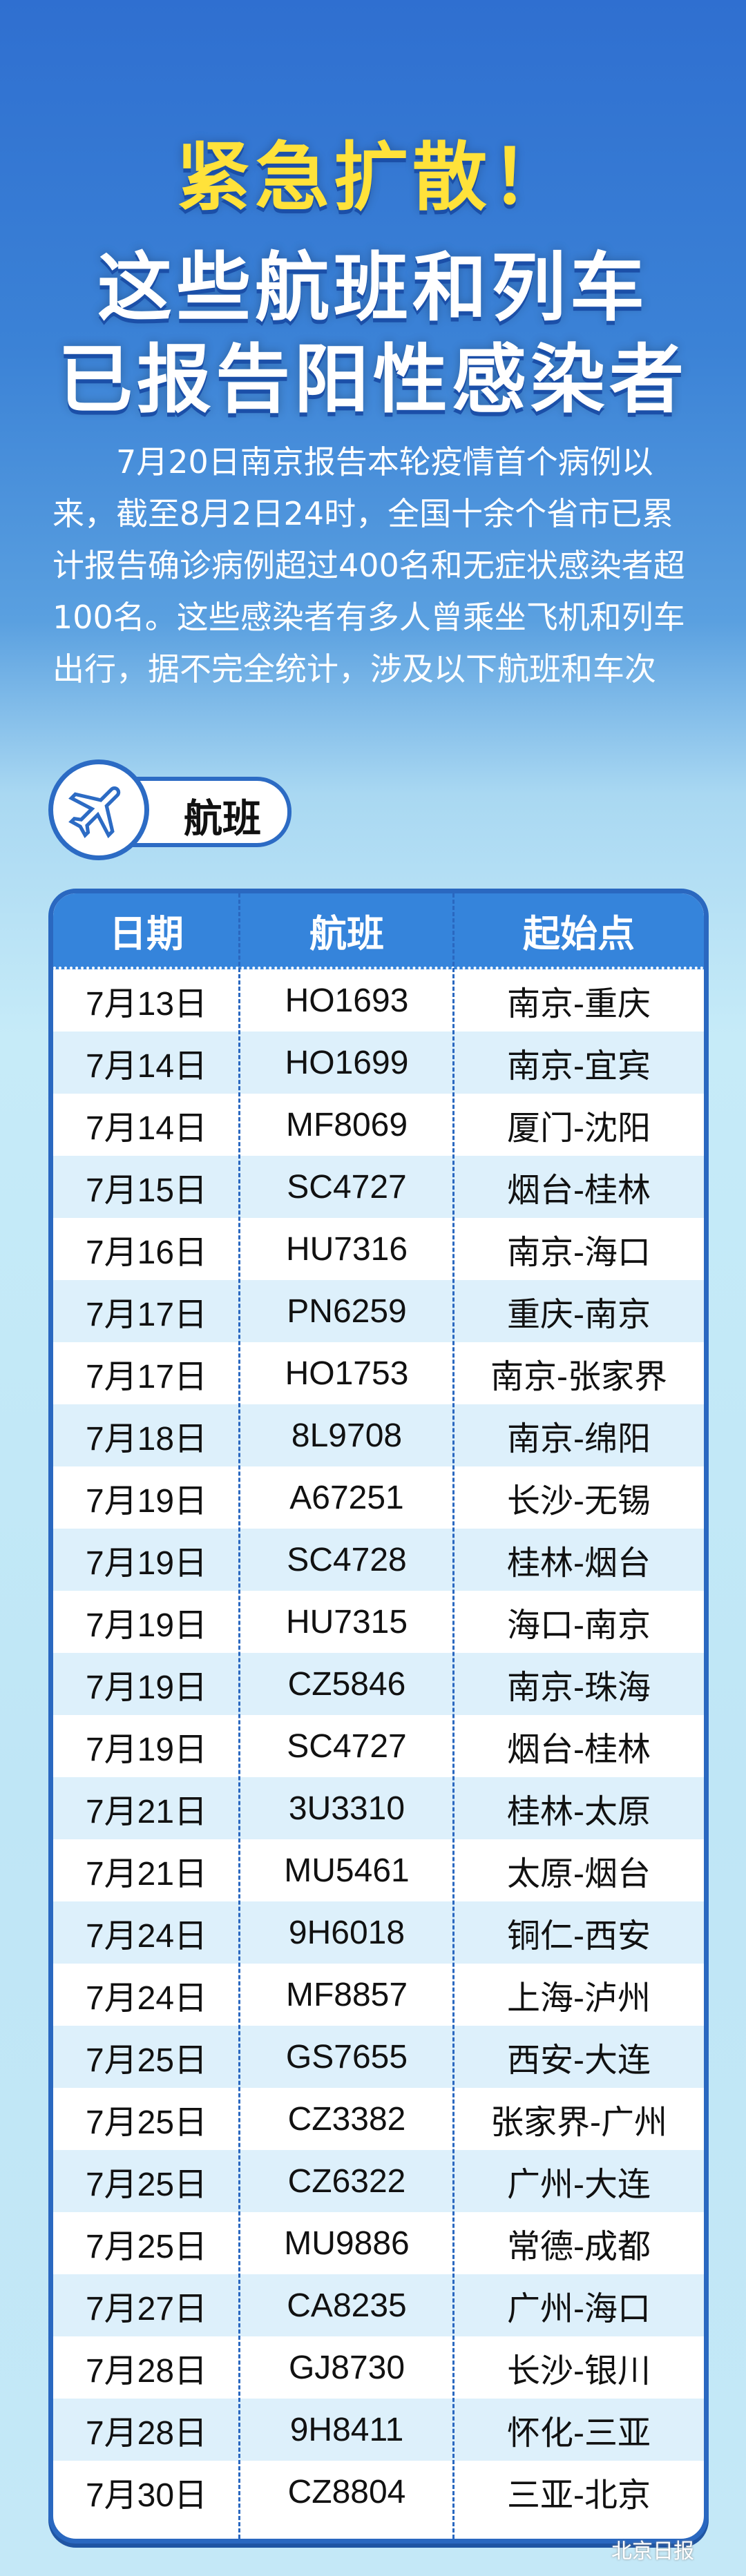  I want to click on table-row: 7月21日 MU5461 太原-烟台, so click(378, 1870).